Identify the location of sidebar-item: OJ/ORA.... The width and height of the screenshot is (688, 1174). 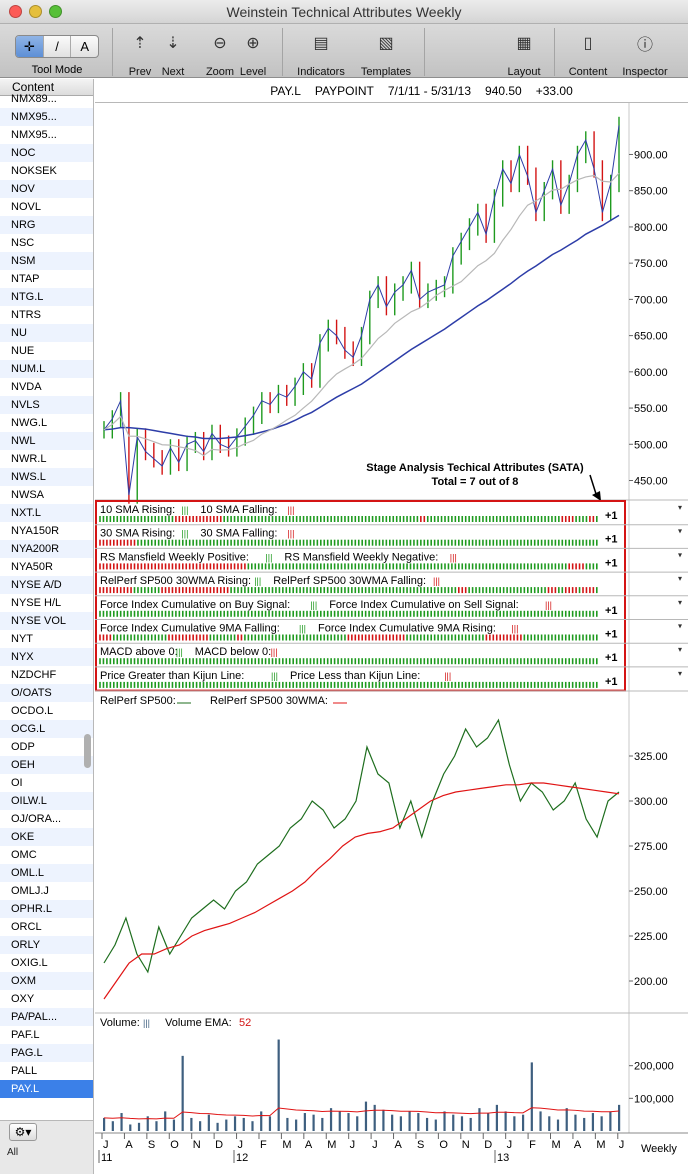
(36, 819).